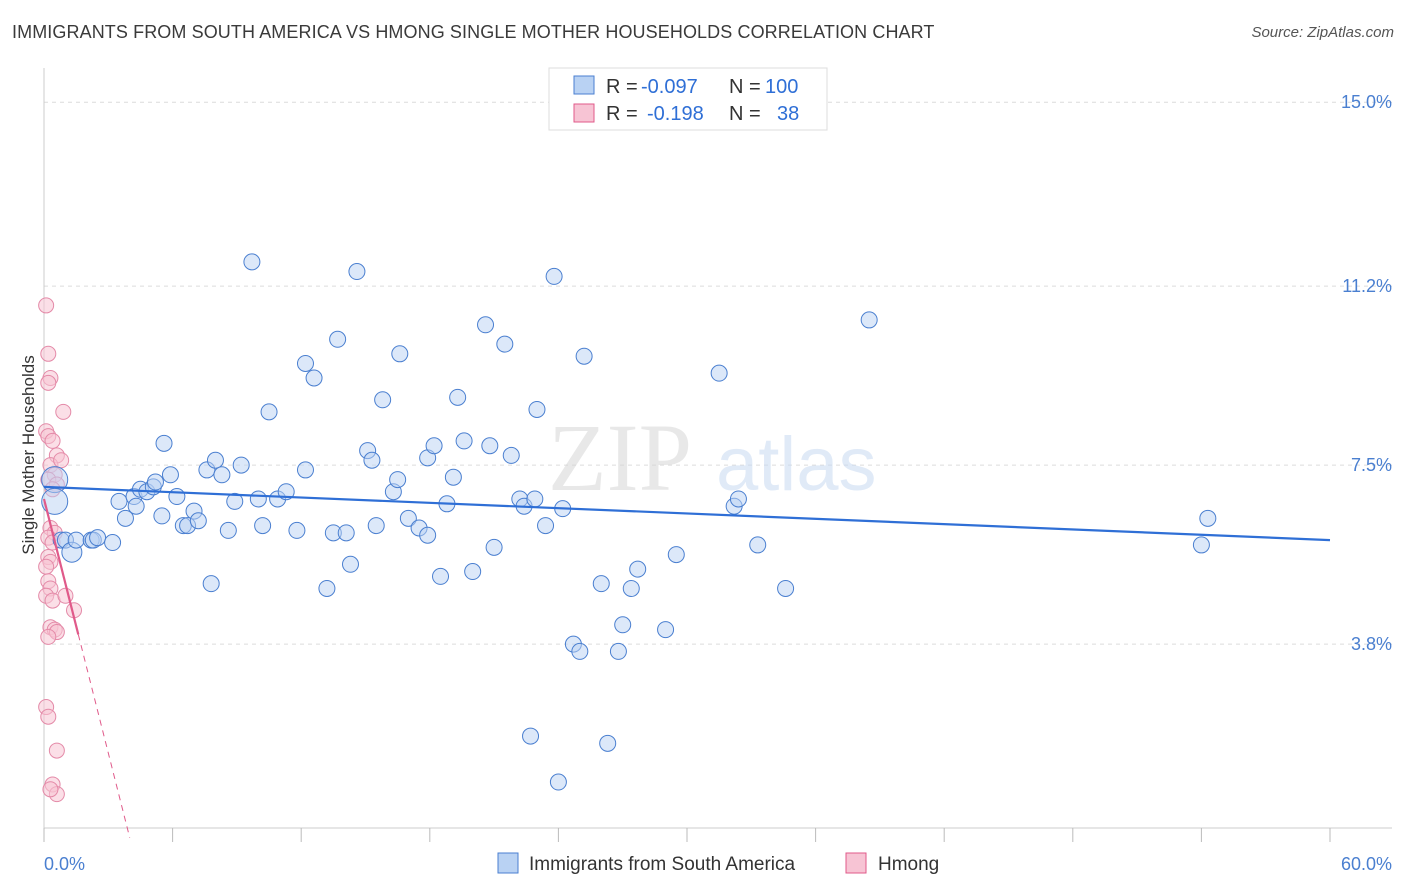 This screenshot has height=892, width=1406. Describe the element at coordinates (508, 863) in the screenshot. I see `bottom-legend-blue-swatch` at that location.